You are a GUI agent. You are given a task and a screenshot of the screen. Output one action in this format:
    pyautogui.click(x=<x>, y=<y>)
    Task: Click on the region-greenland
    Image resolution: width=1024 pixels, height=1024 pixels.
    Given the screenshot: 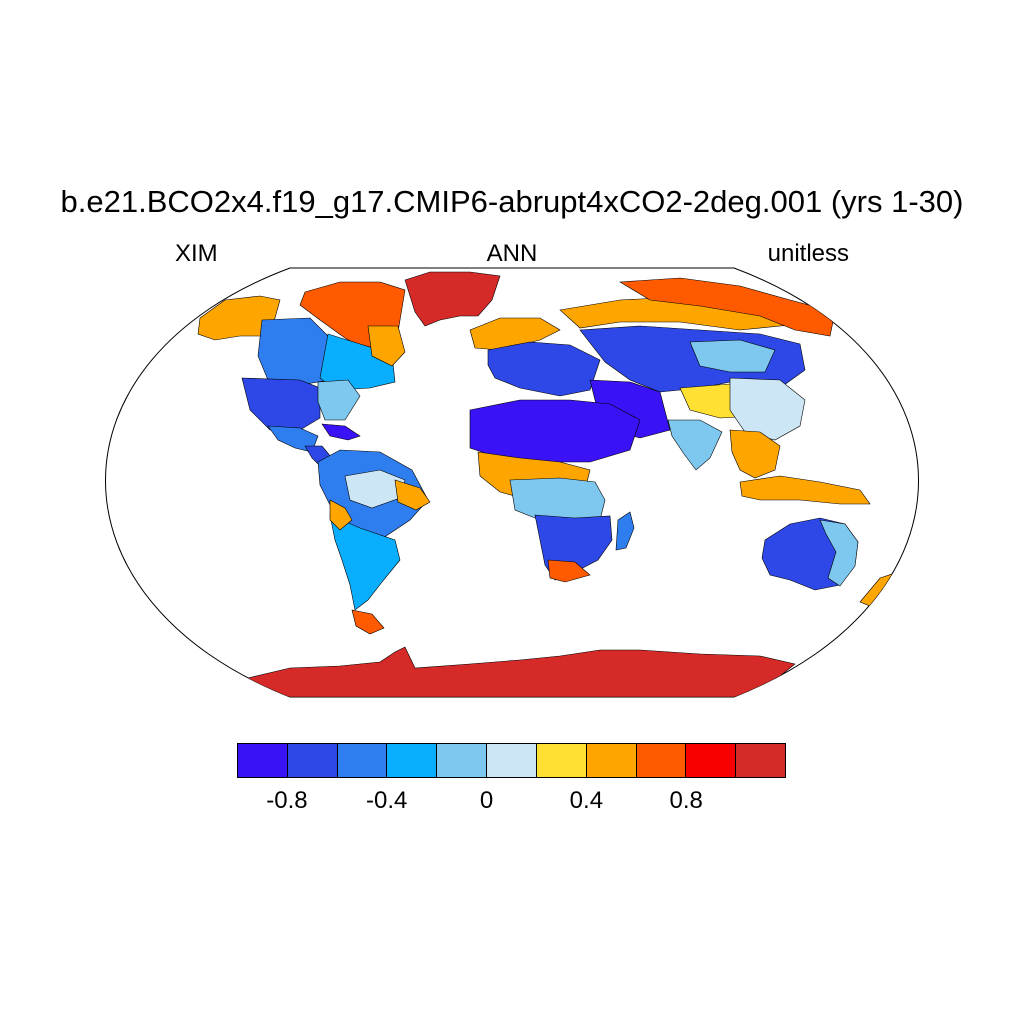 What is the action you would take?
    pyautogui.click(x=452, y=299)
    